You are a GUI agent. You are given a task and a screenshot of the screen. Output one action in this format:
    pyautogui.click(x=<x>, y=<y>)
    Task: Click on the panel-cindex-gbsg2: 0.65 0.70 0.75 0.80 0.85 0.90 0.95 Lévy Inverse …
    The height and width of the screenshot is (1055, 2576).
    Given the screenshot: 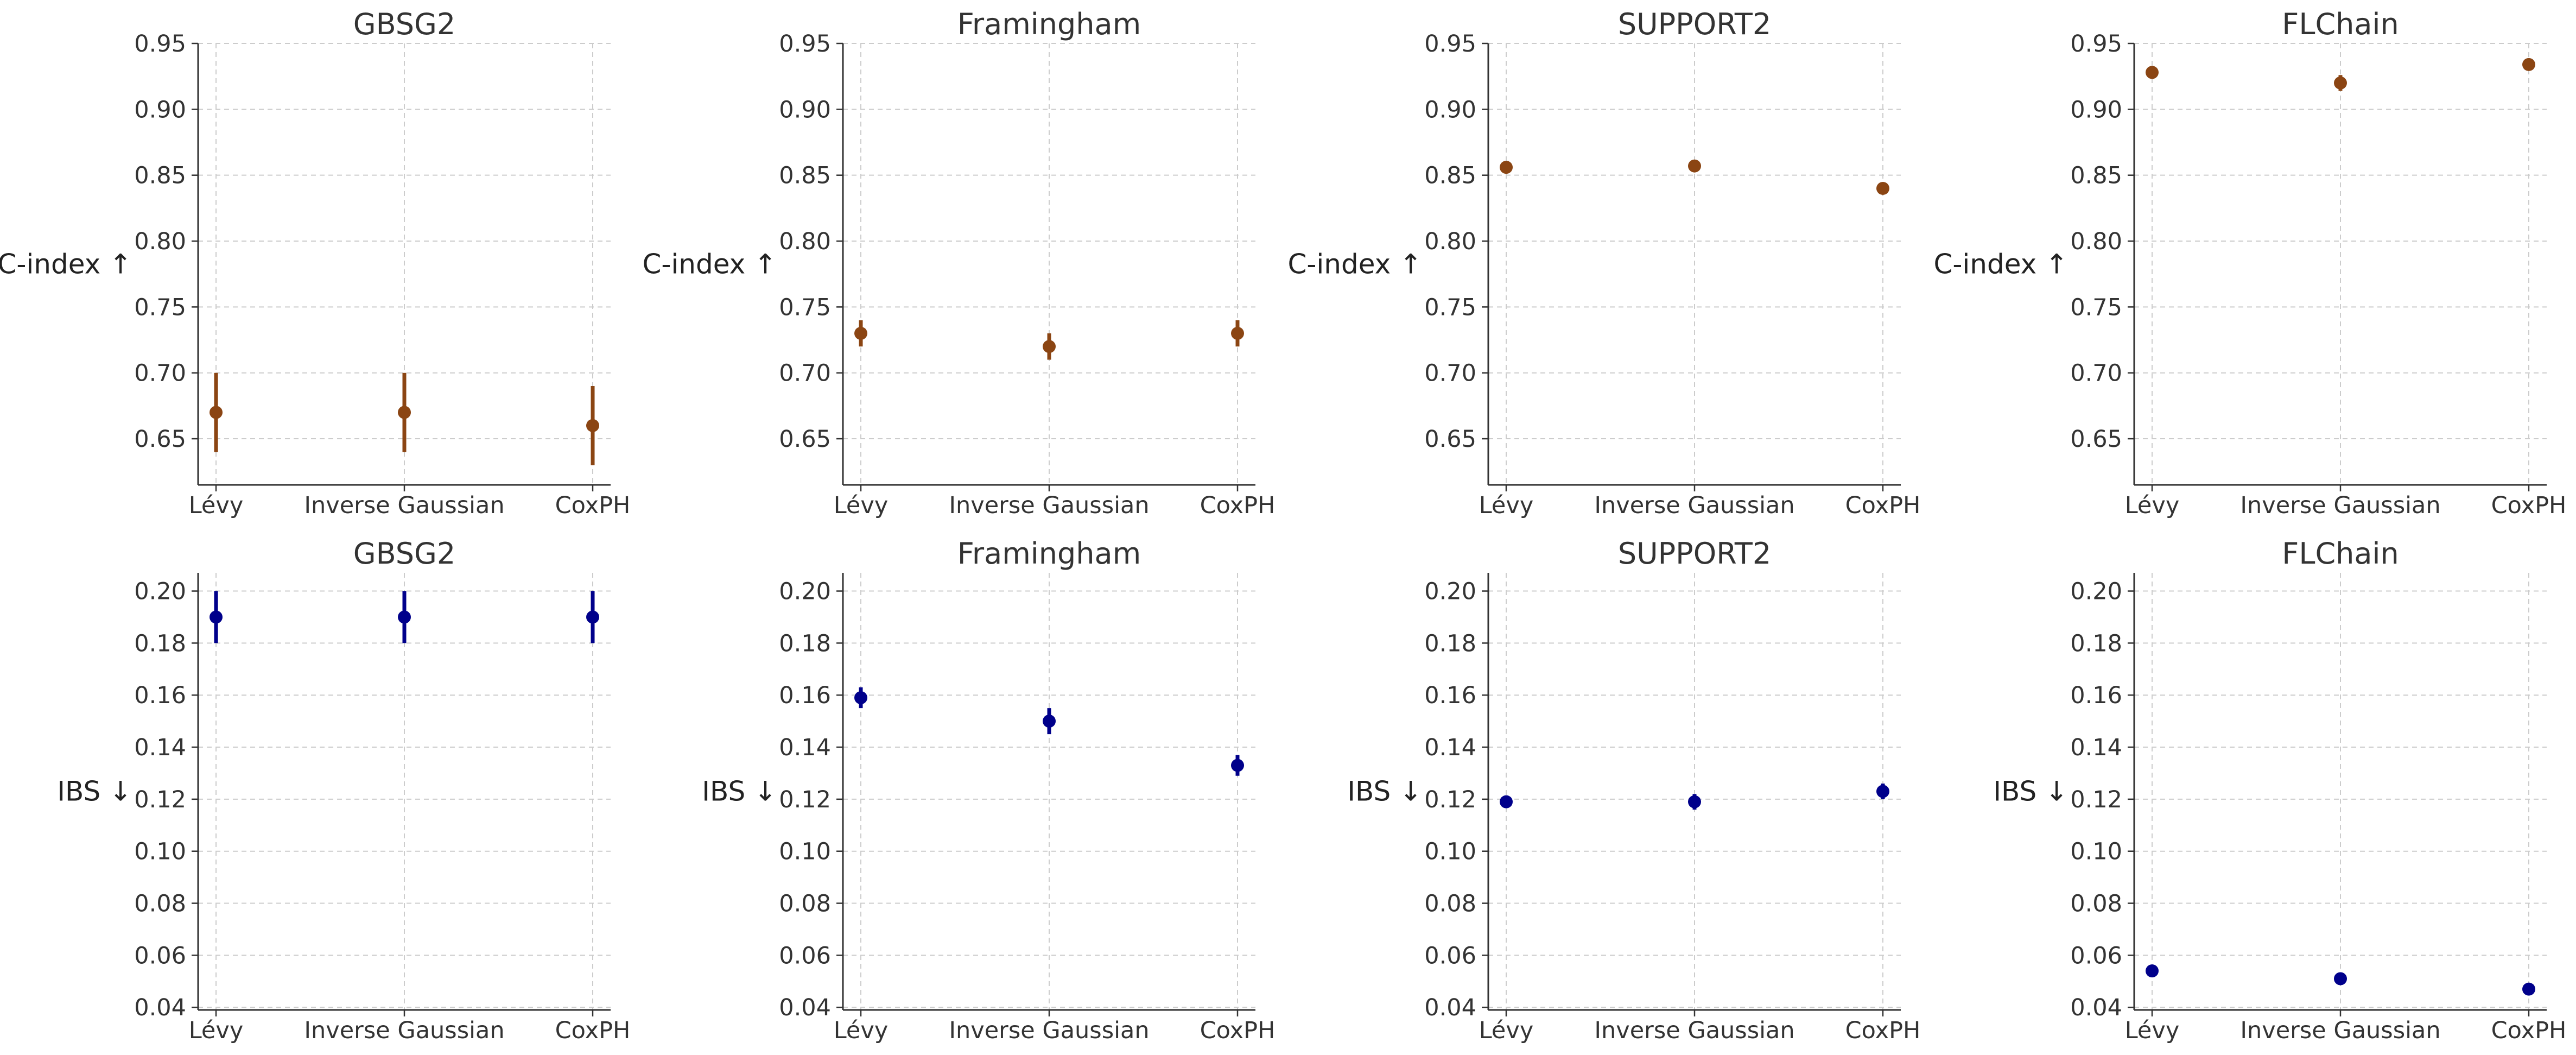 What is the action you would take?
    pyautogui.click(x=315, y=263)
    